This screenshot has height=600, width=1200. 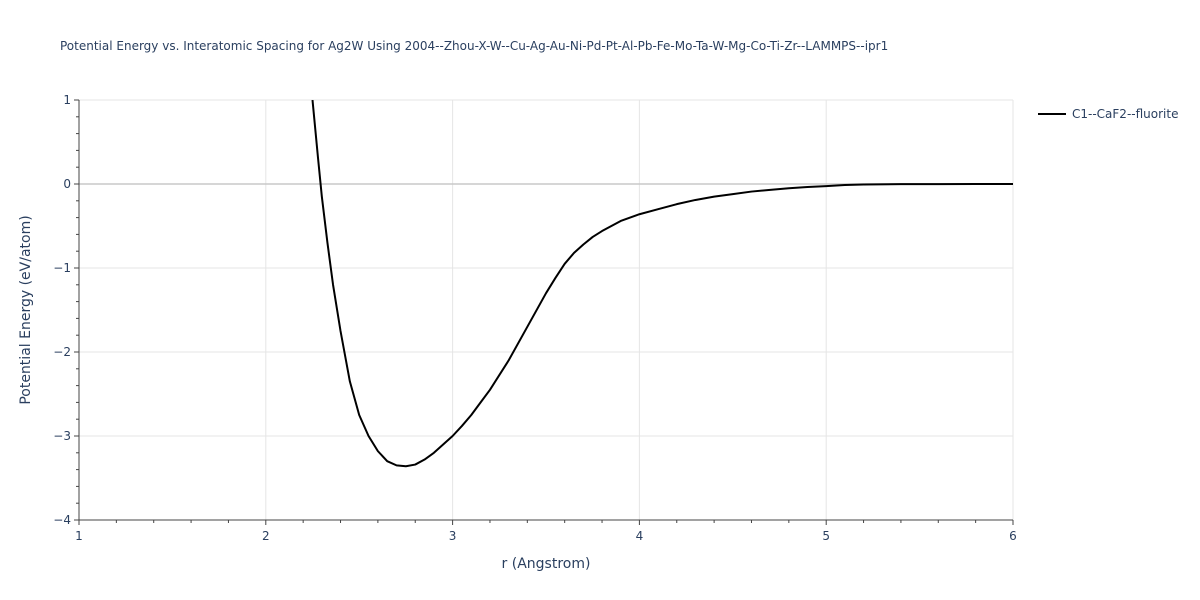 What do you see at coordinates (62, 436) in the screenshot?
I see `y-tick-label: −3` at bounding box center [62, 436].